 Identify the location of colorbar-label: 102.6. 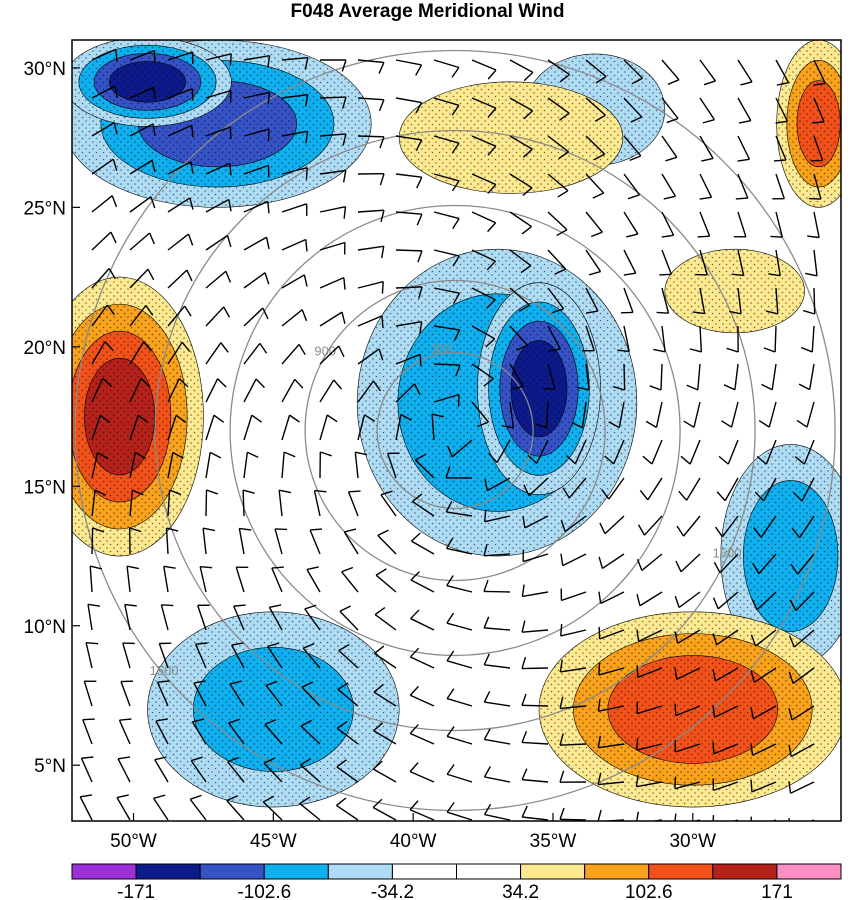
(649, 891).